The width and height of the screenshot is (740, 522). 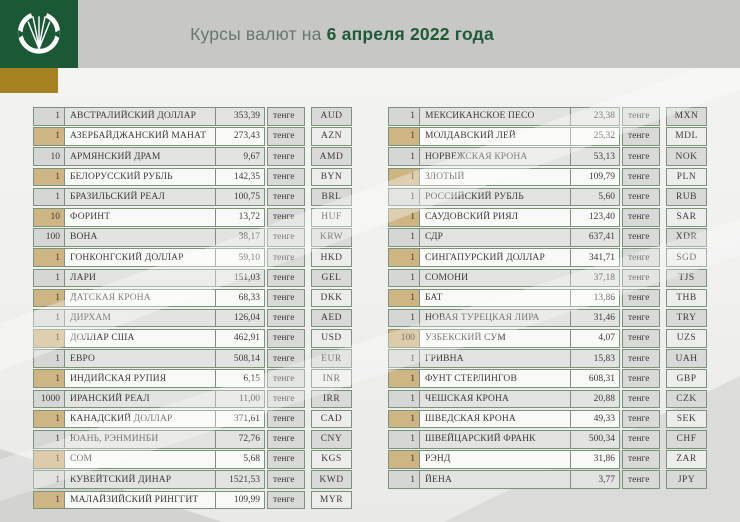 What do you see at coordinates (149, 358) in the screenshot?
I see `rate-row-main: 1 ЕВРО 508,14` at bounding box center [149, 358].